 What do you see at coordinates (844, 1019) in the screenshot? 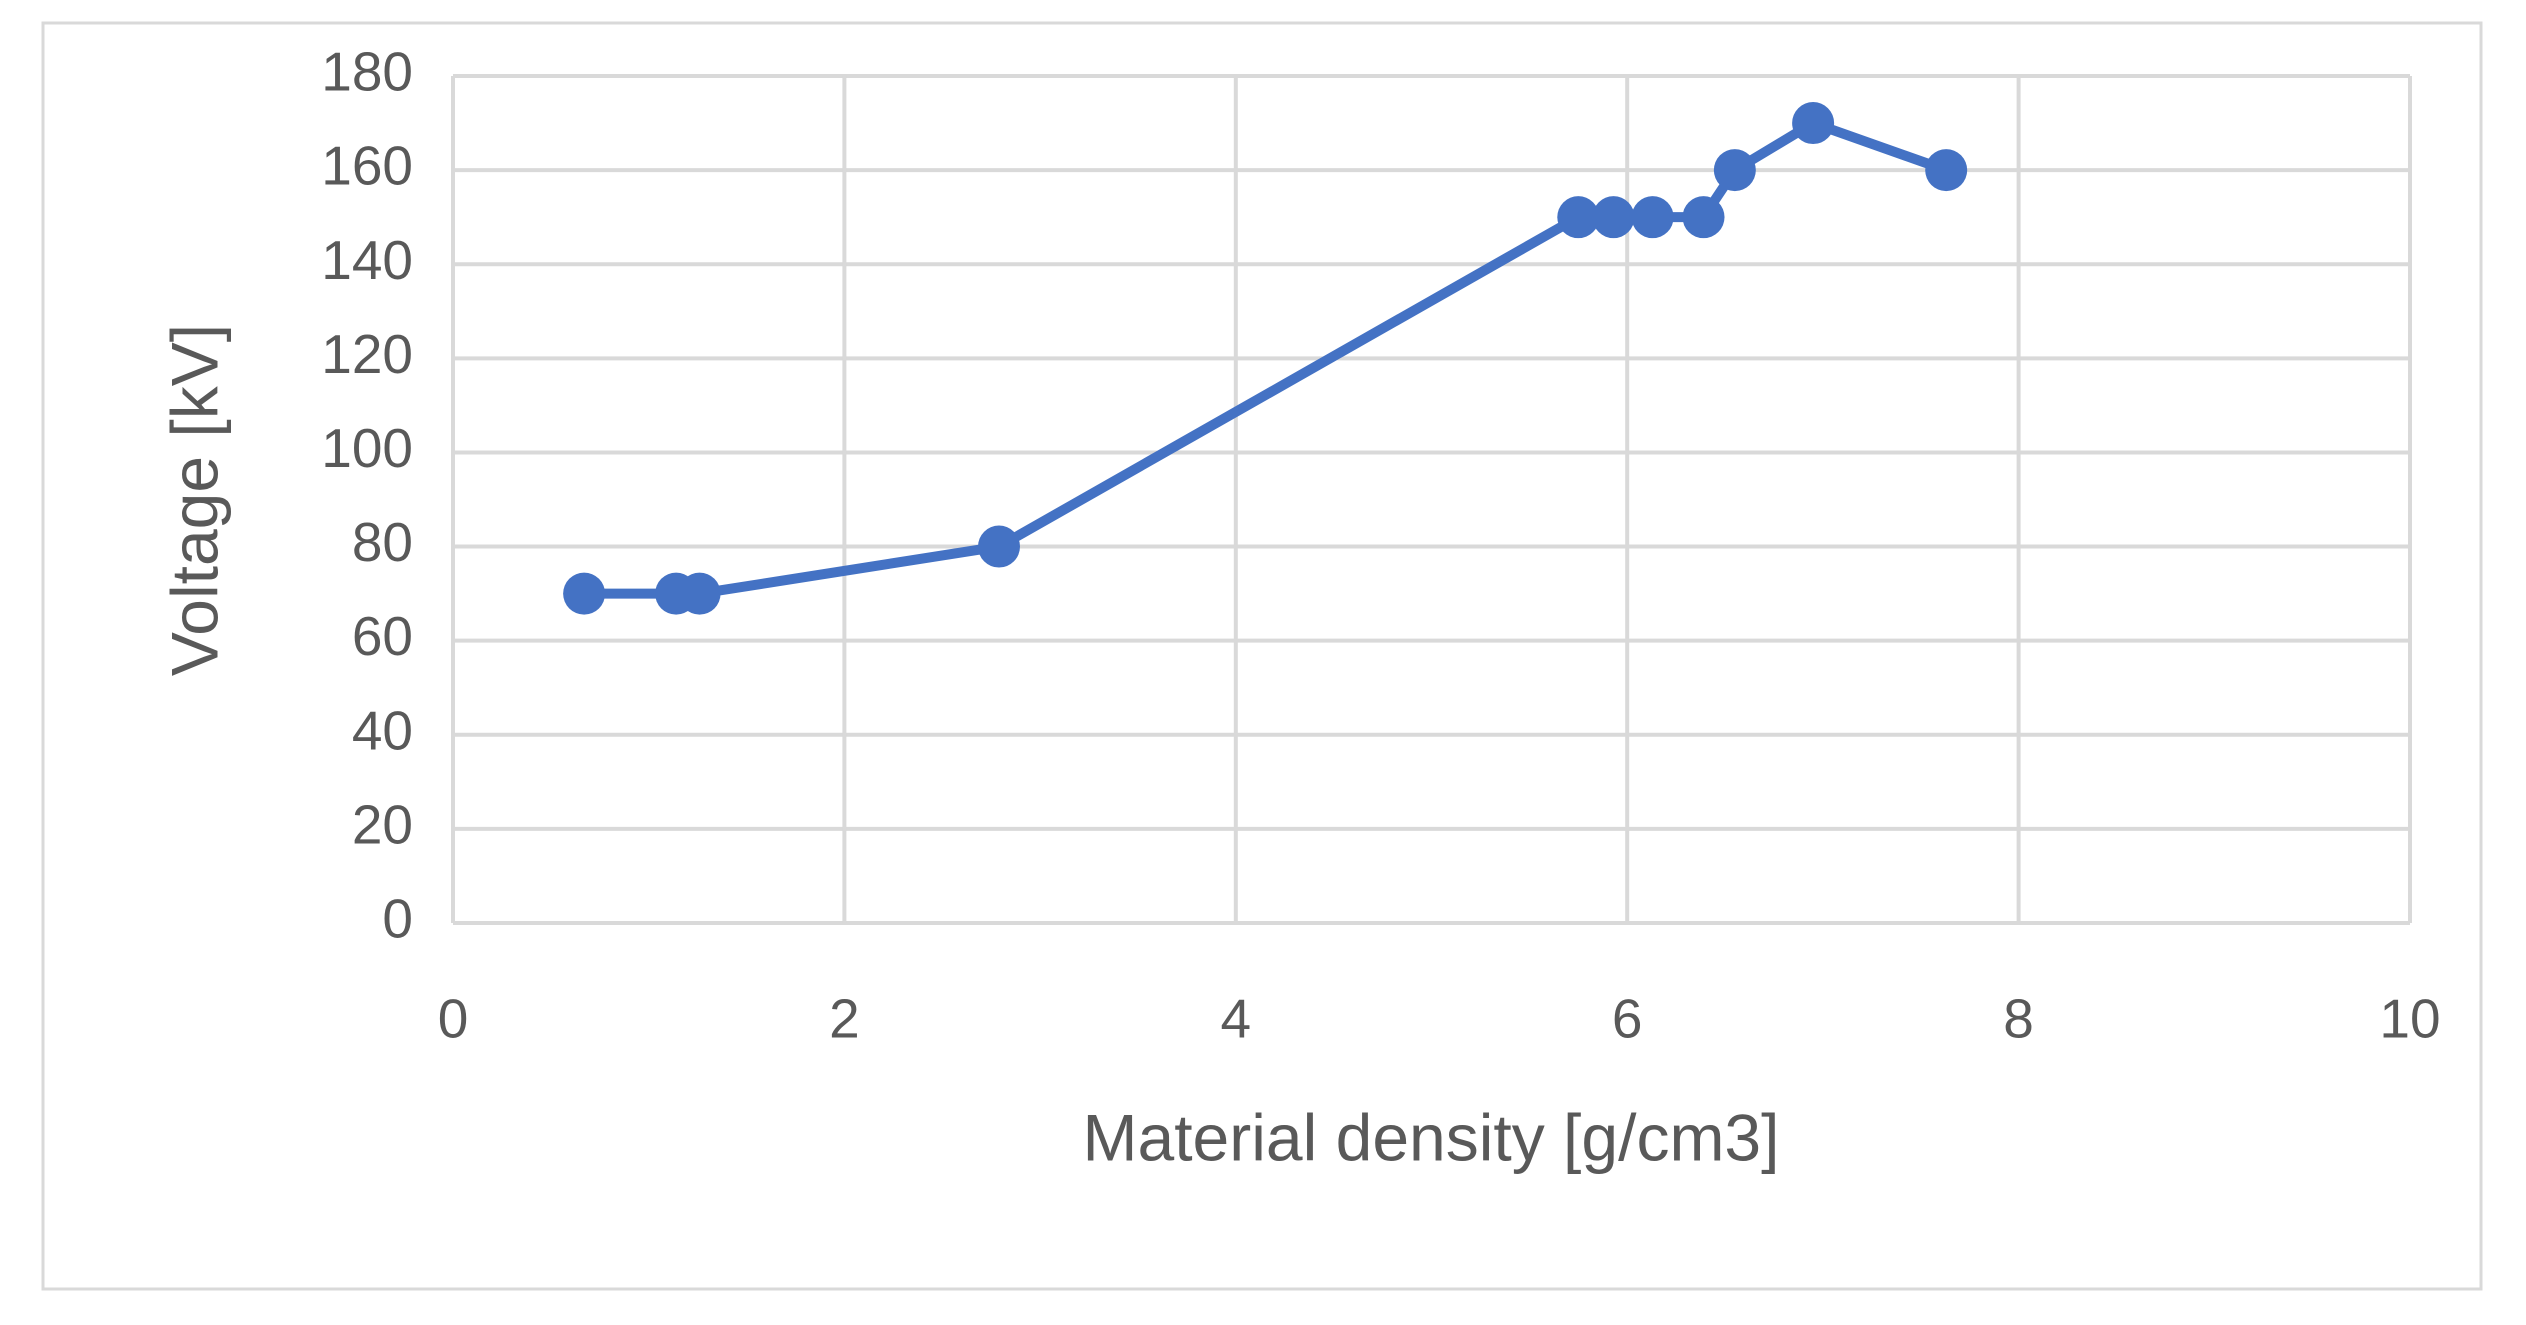
I see `x-tick-label: 2` at bounding box center [844, 1019].